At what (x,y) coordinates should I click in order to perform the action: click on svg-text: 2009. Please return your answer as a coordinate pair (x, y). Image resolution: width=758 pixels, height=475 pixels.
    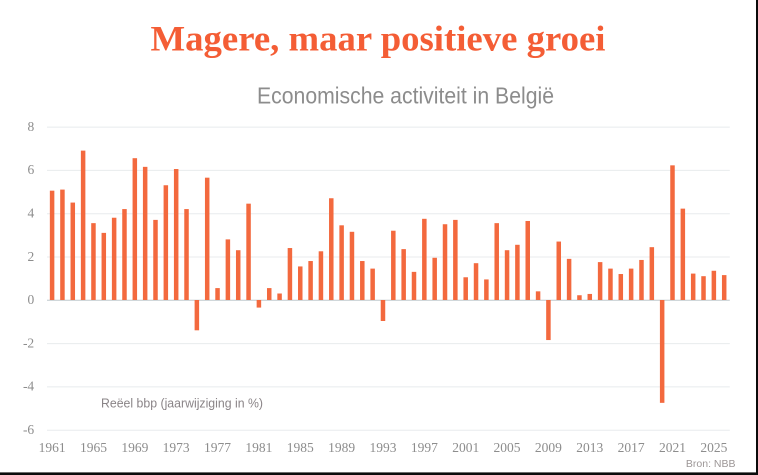
    Looking at the image, I should click on (548, 447).